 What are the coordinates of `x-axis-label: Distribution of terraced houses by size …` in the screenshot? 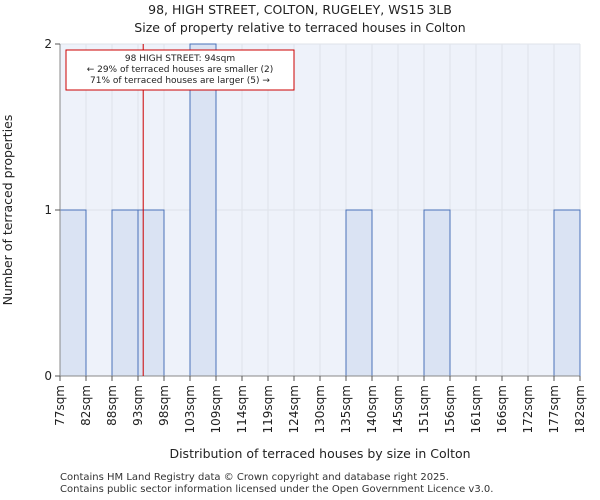 It's located at (319, 453).